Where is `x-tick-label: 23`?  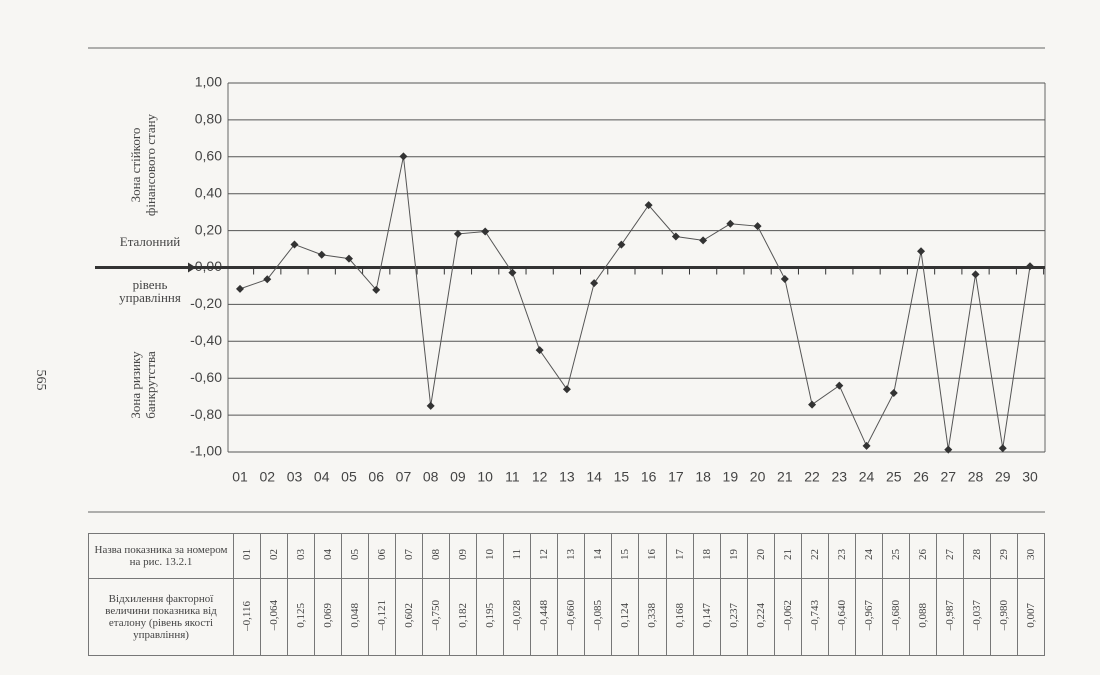 x-tick-label: 23 is located at coordinates (840, 477).